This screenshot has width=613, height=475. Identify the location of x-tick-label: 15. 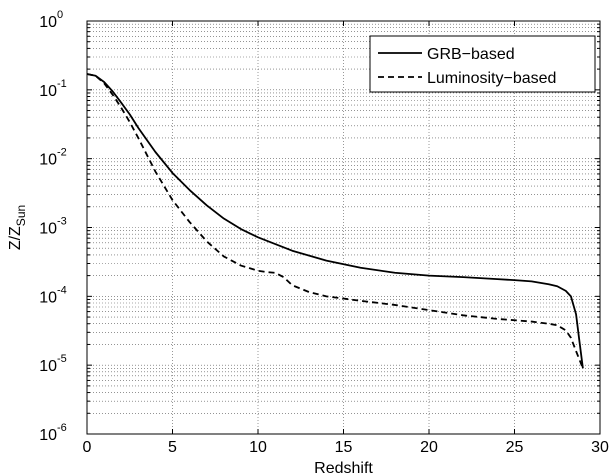
(344, 447).